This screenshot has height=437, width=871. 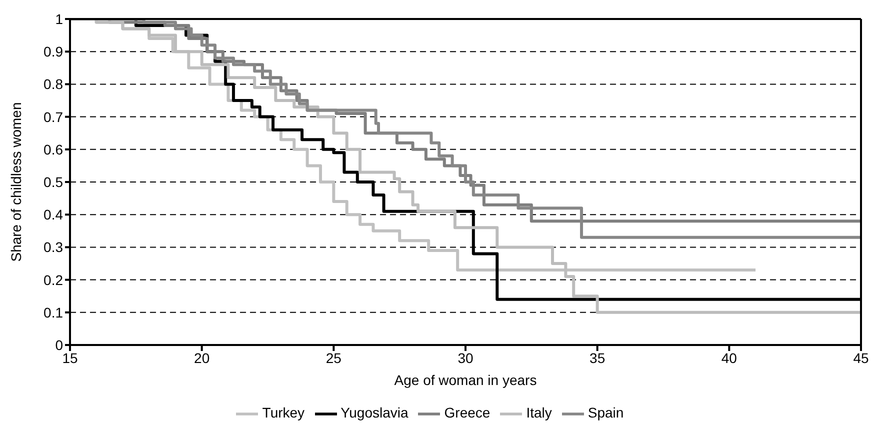 I want to click on x-tick-label: 15, so click(x=70, y=358).